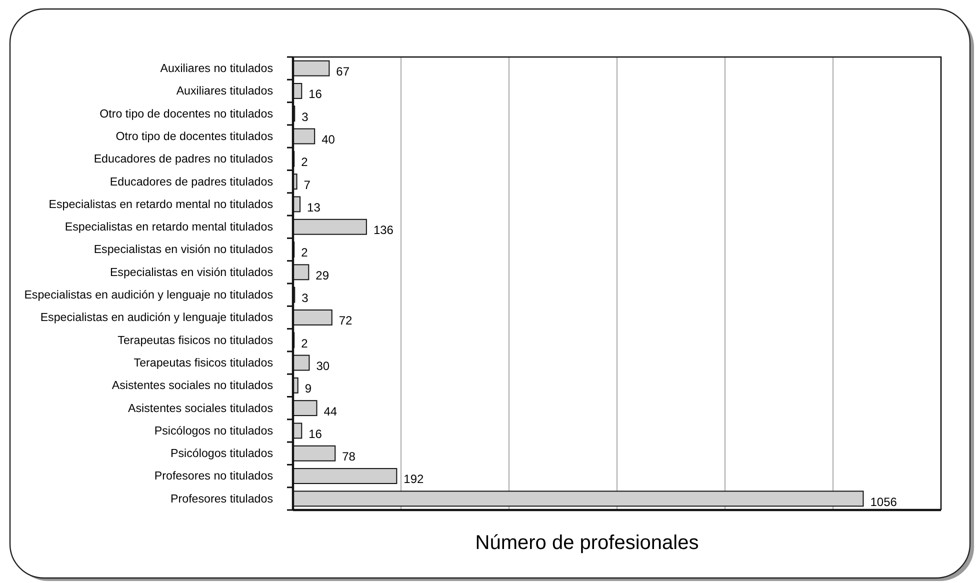  I want to click on data-label: 78, so click(349, 457).